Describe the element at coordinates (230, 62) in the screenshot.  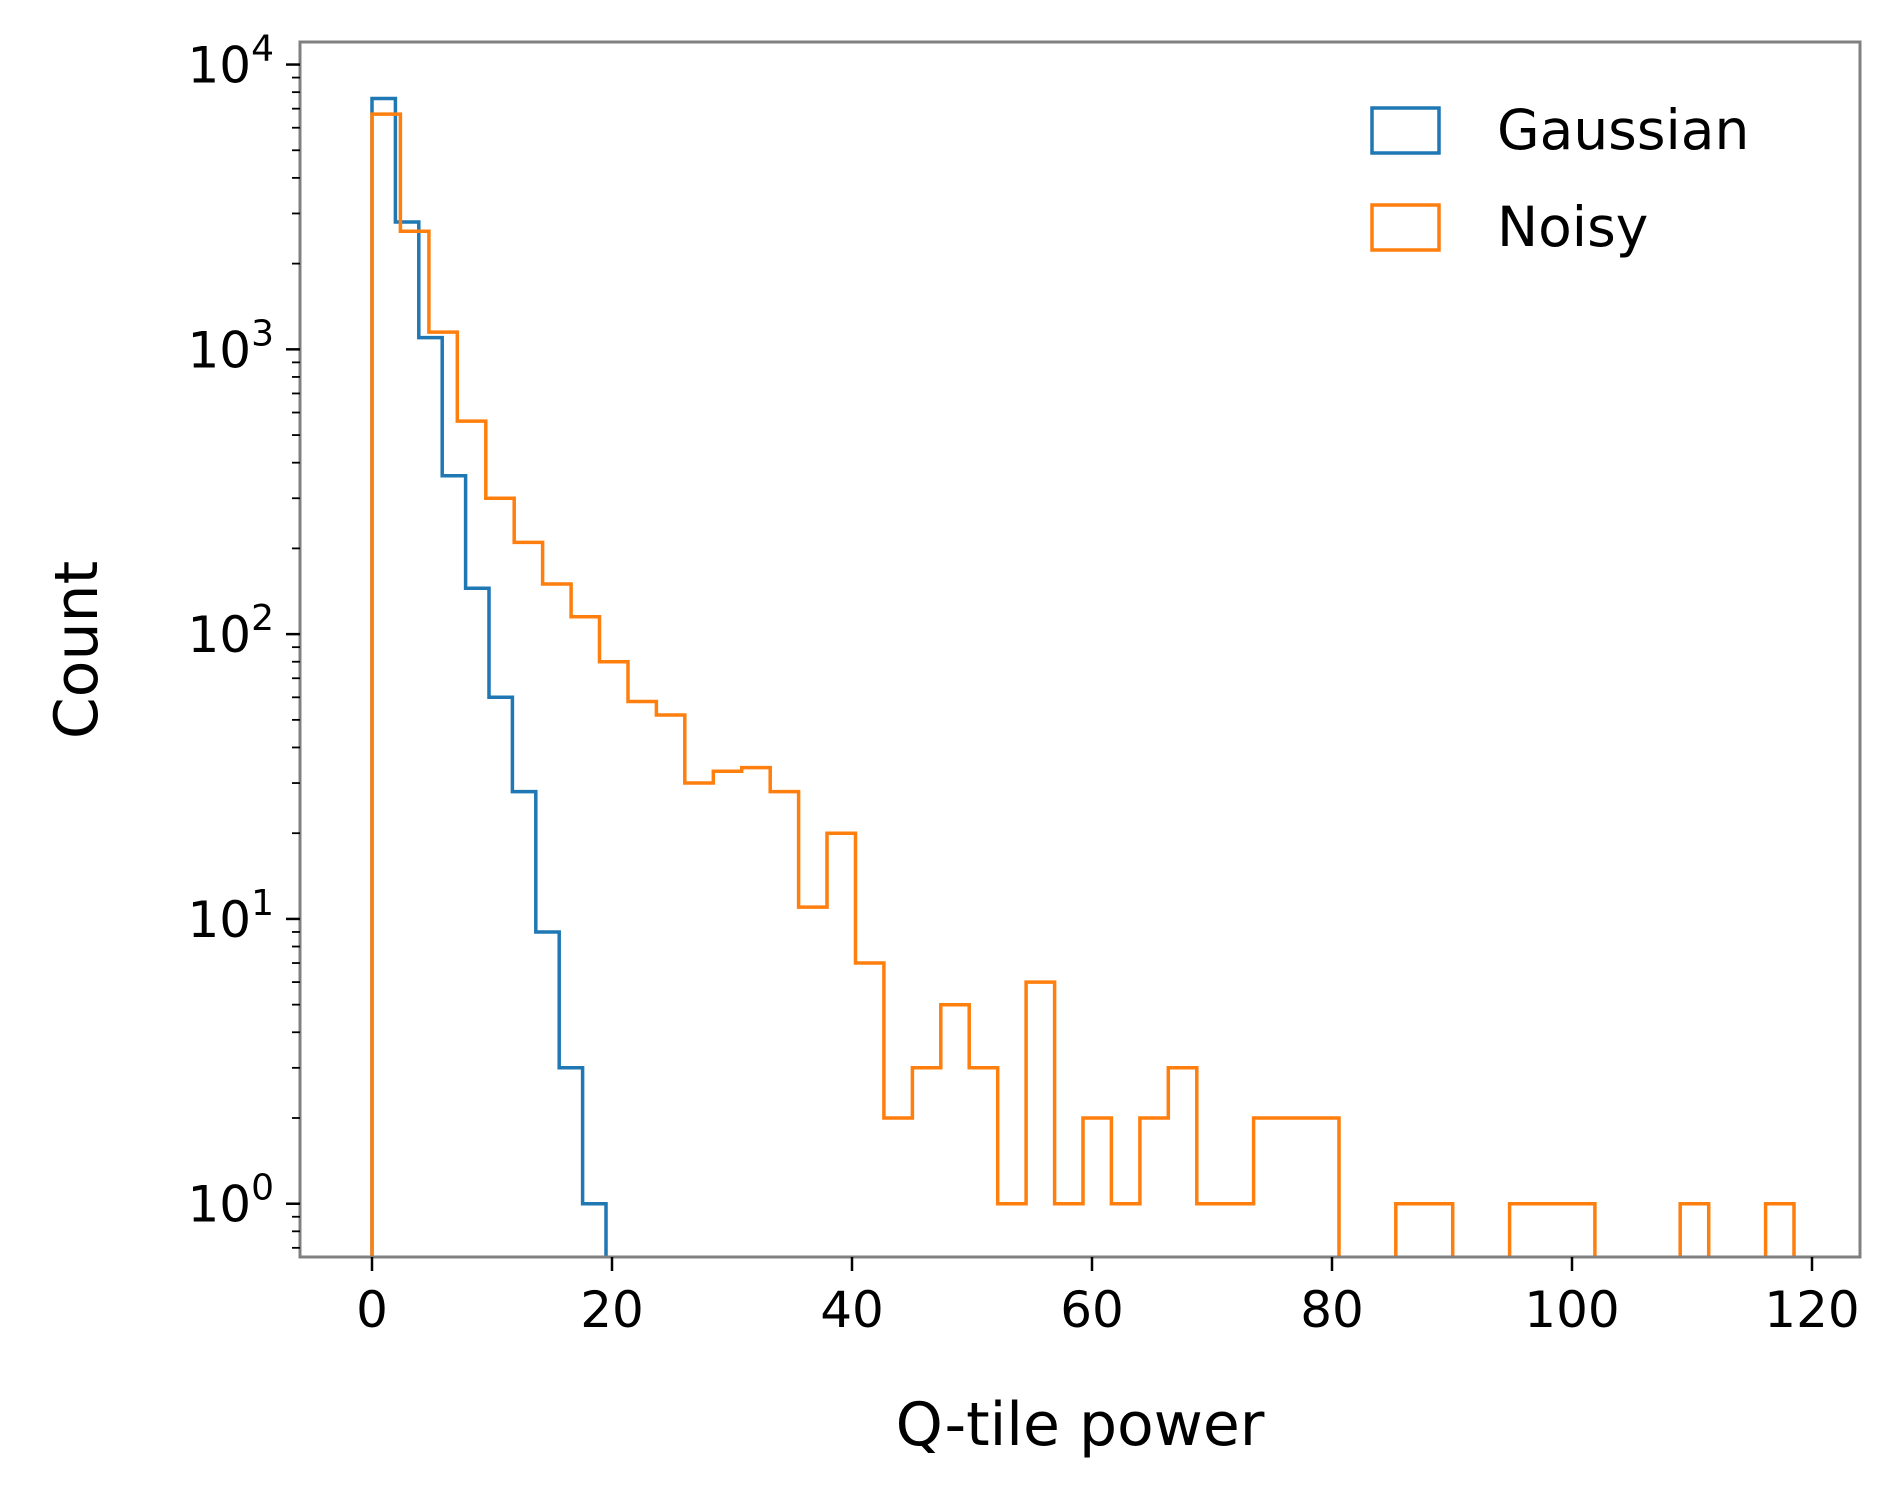
I see `y-tick-label: 10⁴` at that location.